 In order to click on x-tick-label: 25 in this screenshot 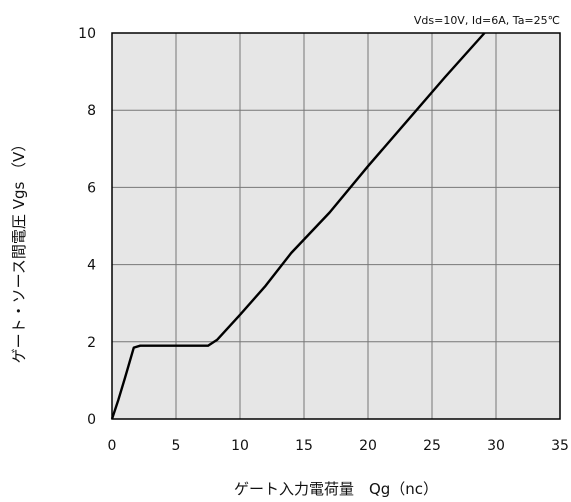, I will do `click(432, 446)`.